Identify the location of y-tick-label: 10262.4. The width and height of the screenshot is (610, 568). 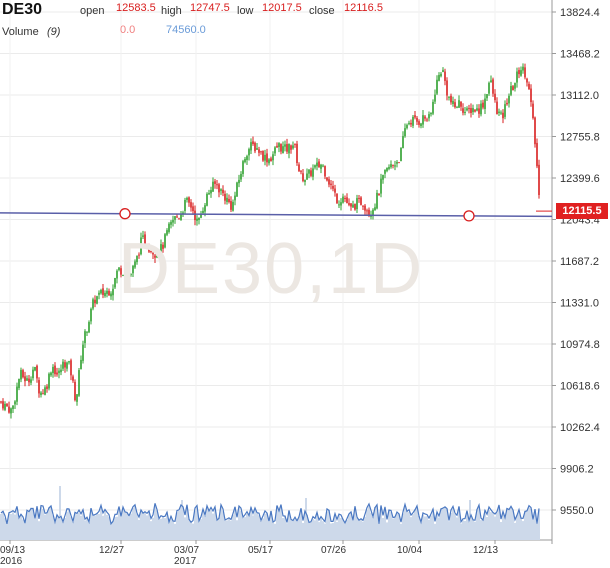
(580, 428).